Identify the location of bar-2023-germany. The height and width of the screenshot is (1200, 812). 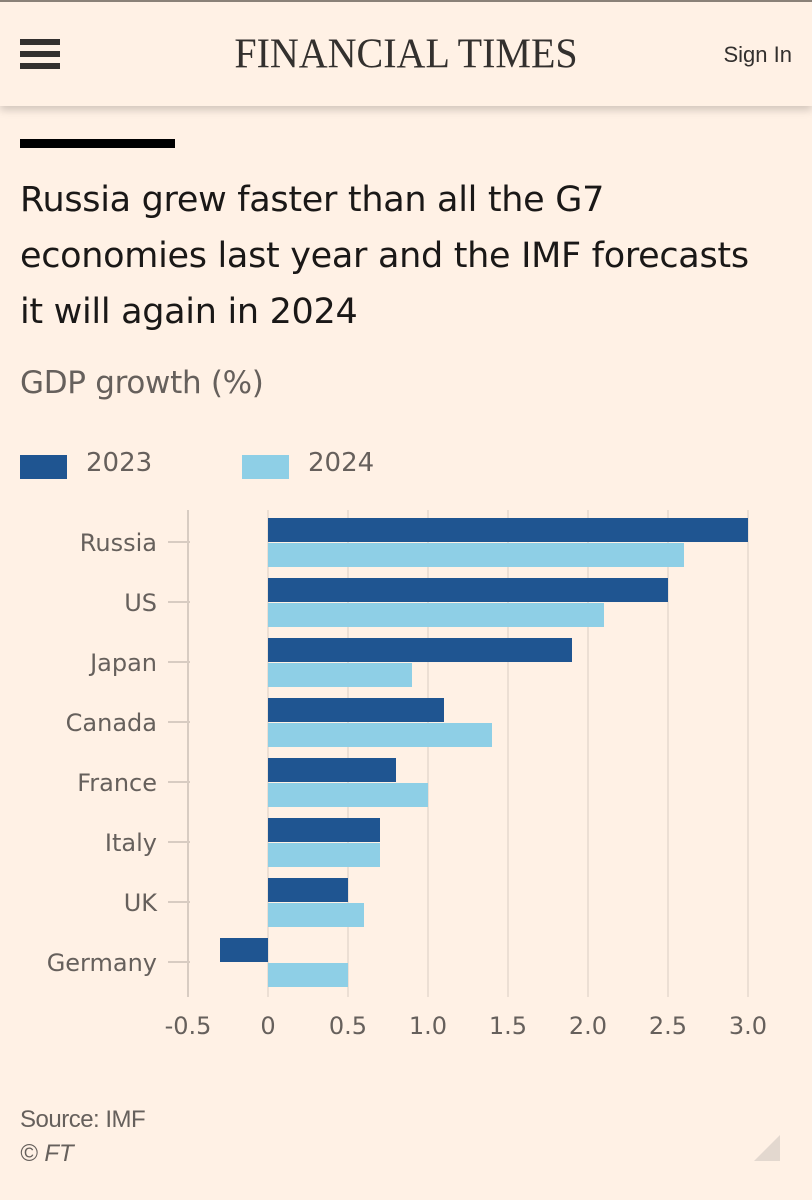
(244, 950).